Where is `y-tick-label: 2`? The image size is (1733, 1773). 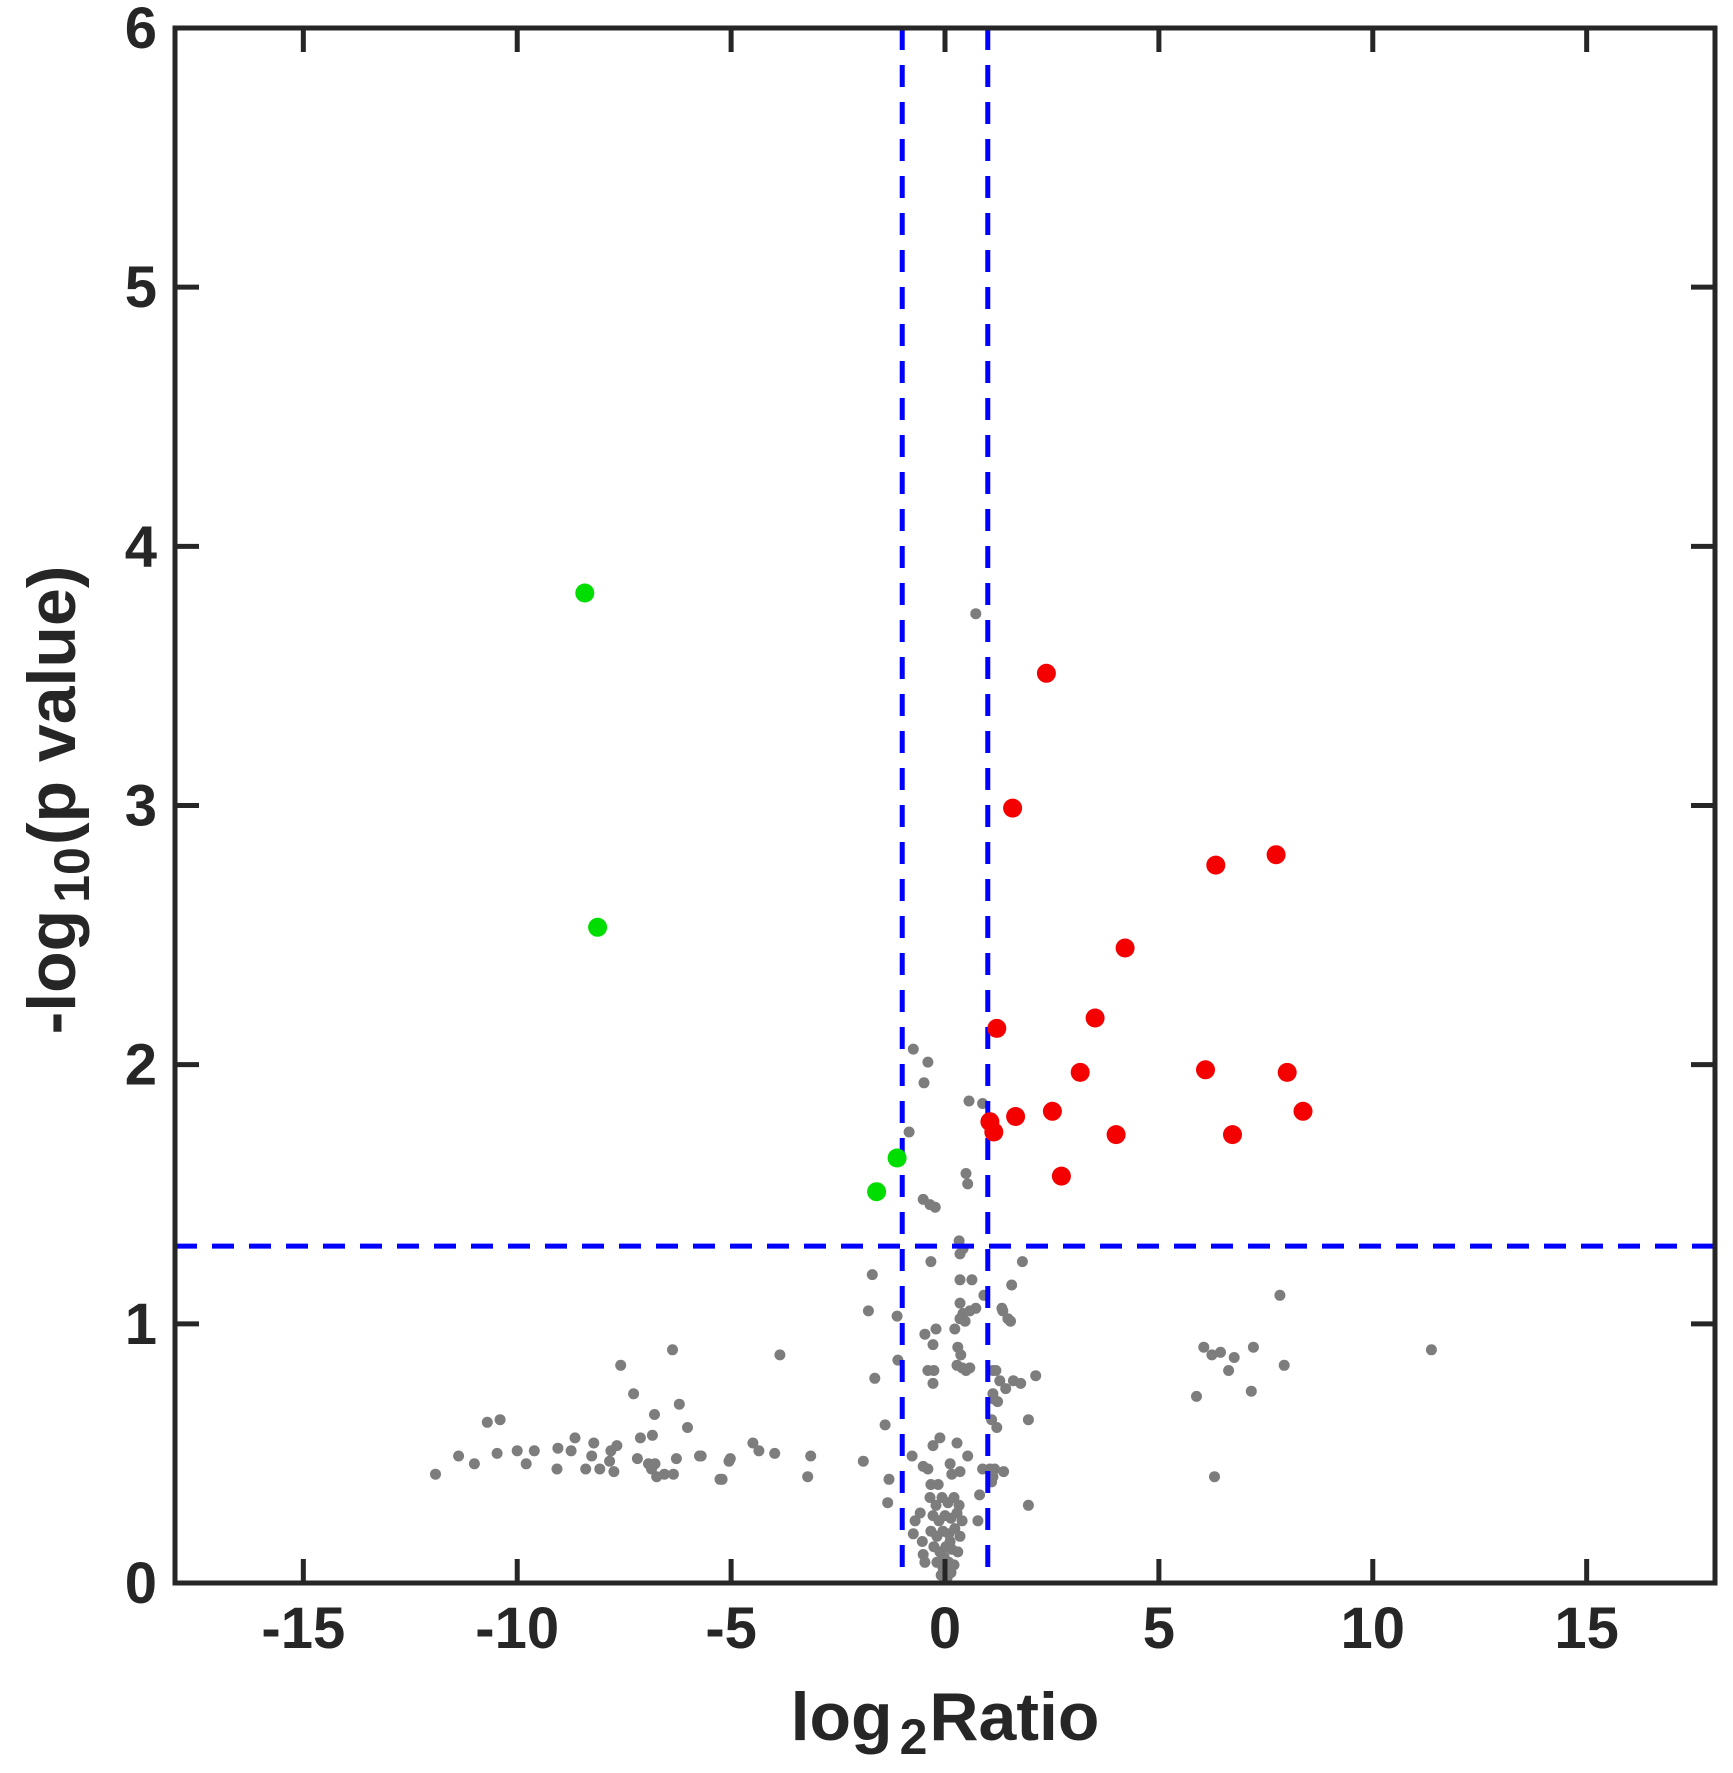 y-tick-label: 2 is located at coordinates (141, 1065).